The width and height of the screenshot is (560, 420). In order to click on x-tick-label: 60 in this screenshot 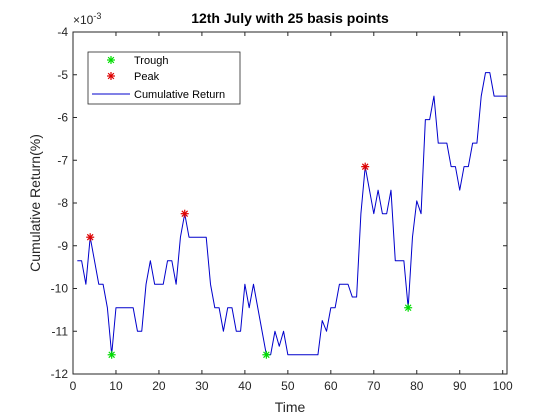, I will do `click(331, 386)`.